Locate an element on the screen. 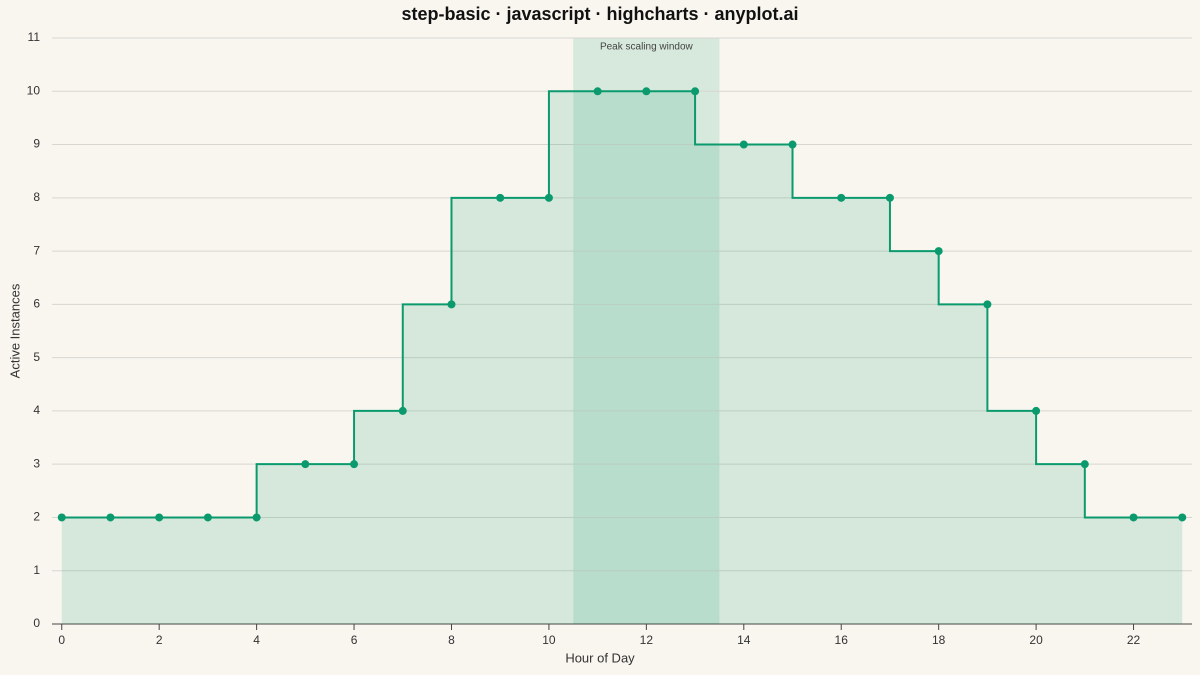 Image resolution: width=1200 pixels, height=675 pixels. x-tick-label: 18 is located at coordinates (939, 640).